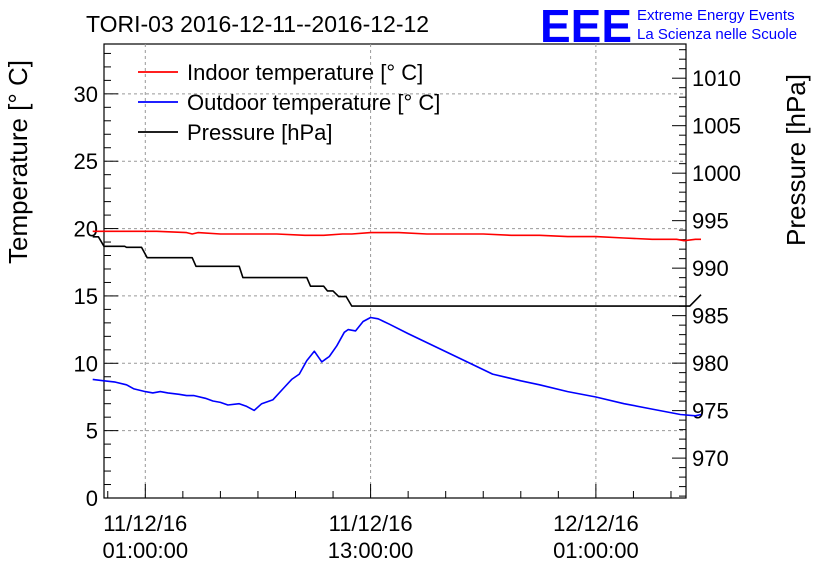 This screenshot has width=836, height=577. What do you see at coordinates (716, 15) in the screenshot?
I see `eee-logo-line1: Extreme Energy Events` at bounding box center [716, 15].